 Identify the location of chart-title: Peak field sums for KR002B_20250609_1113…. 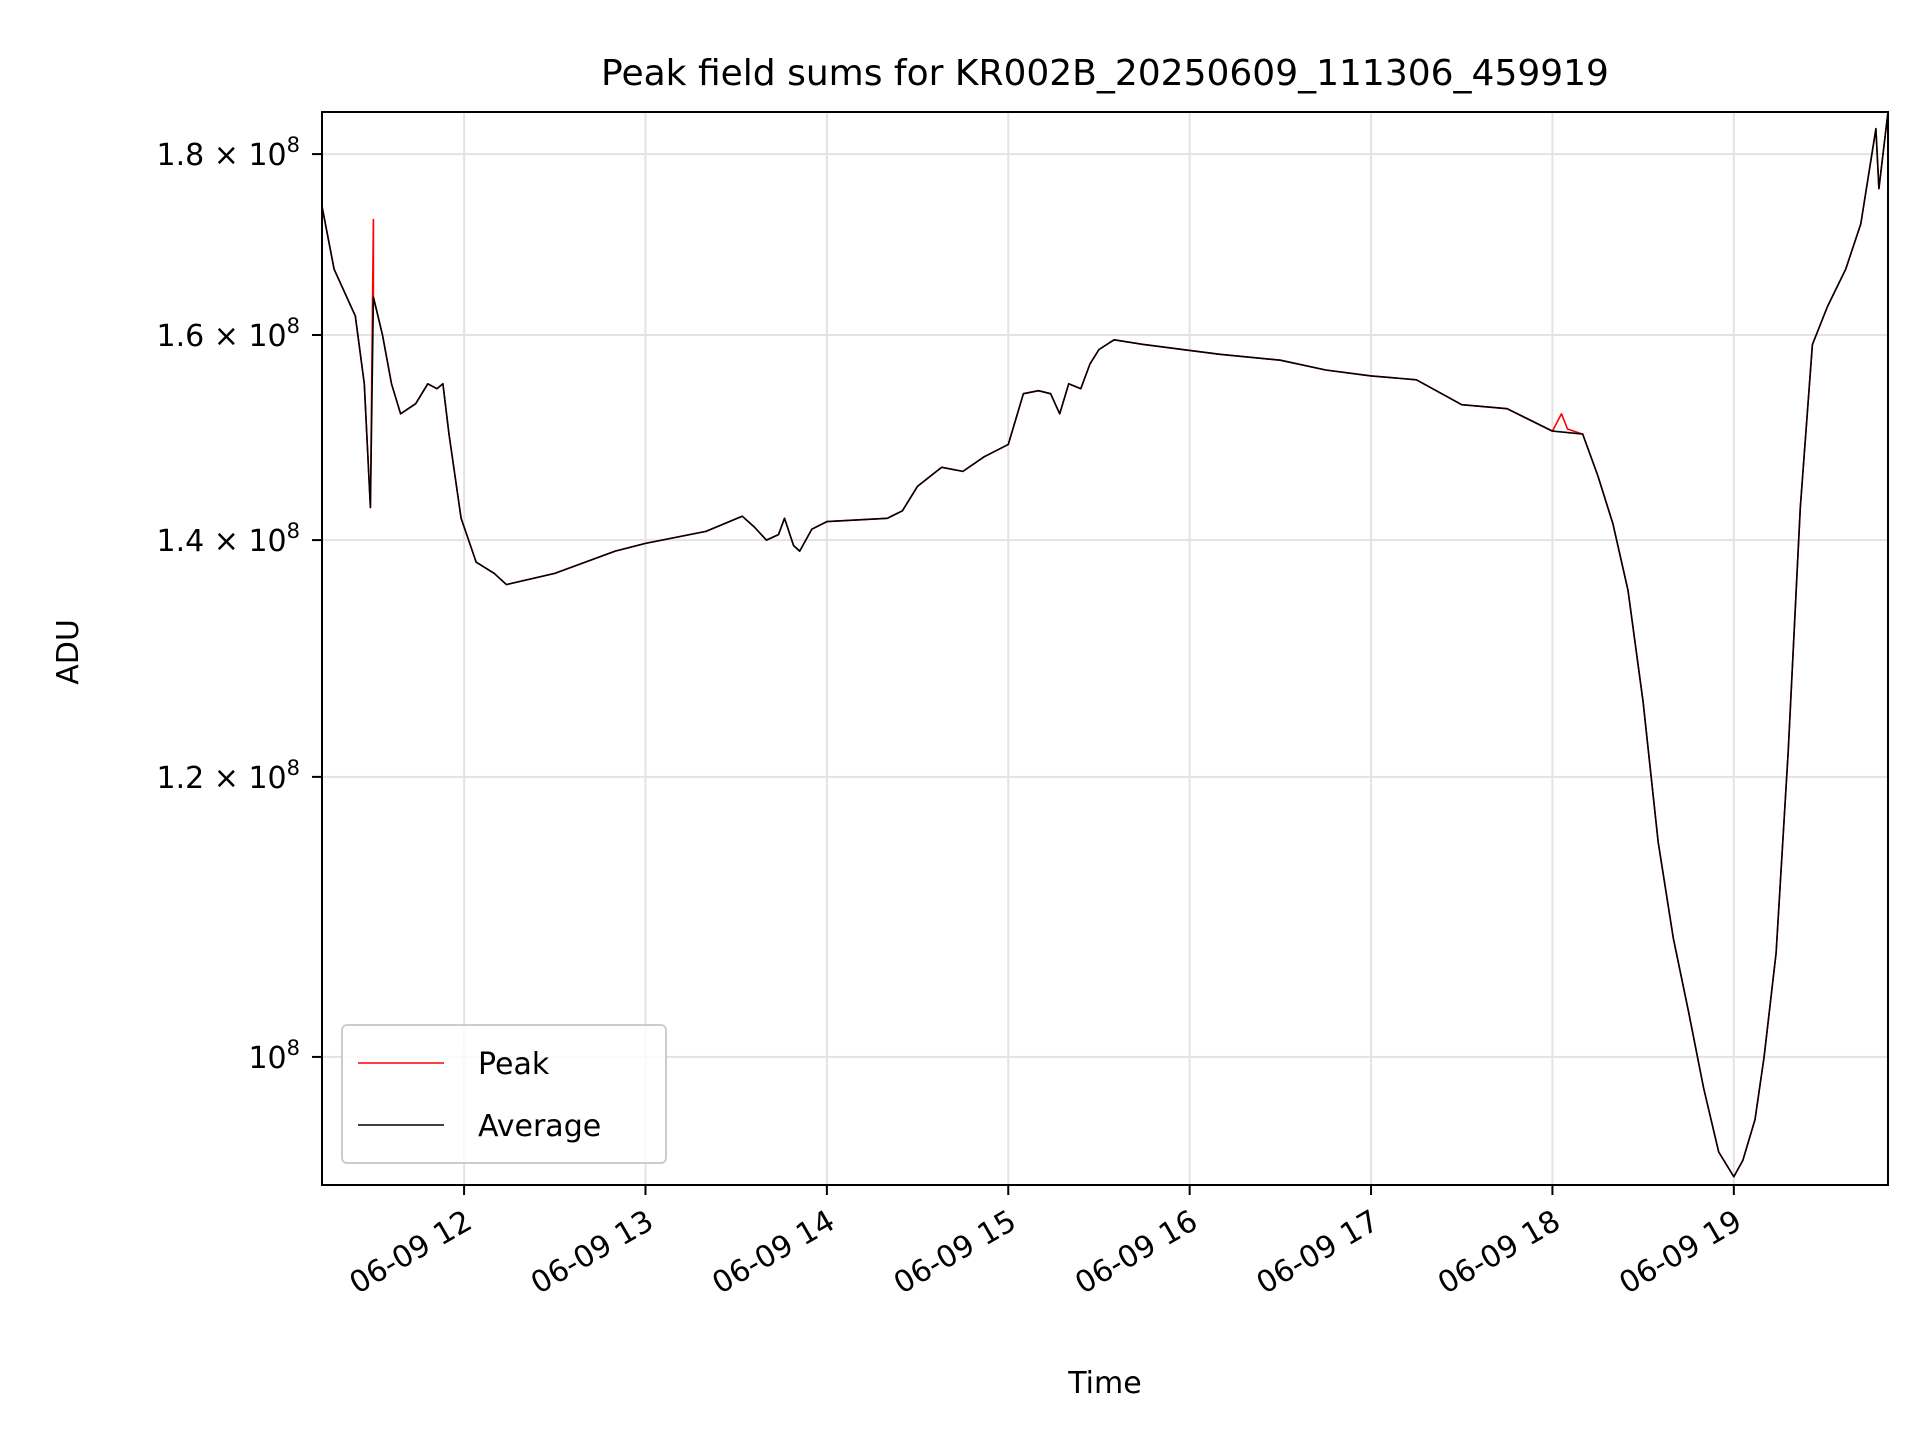
(1105, 73).